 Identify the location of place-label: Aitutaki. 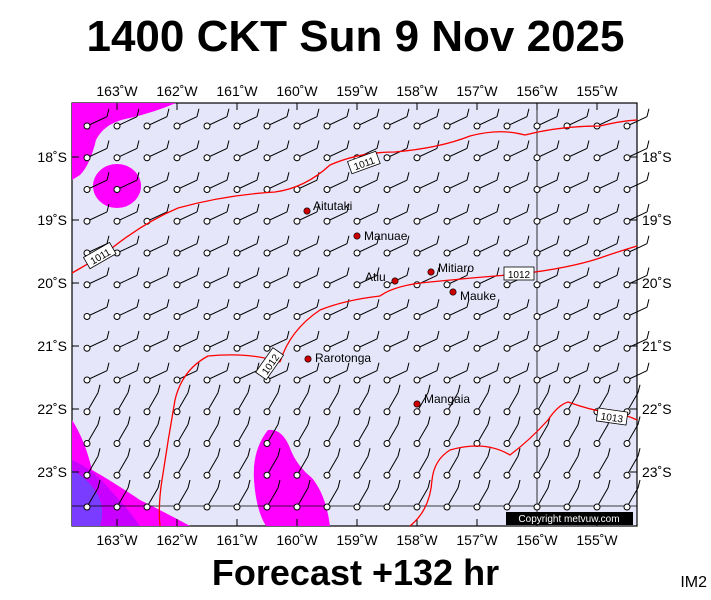
(332, 206).